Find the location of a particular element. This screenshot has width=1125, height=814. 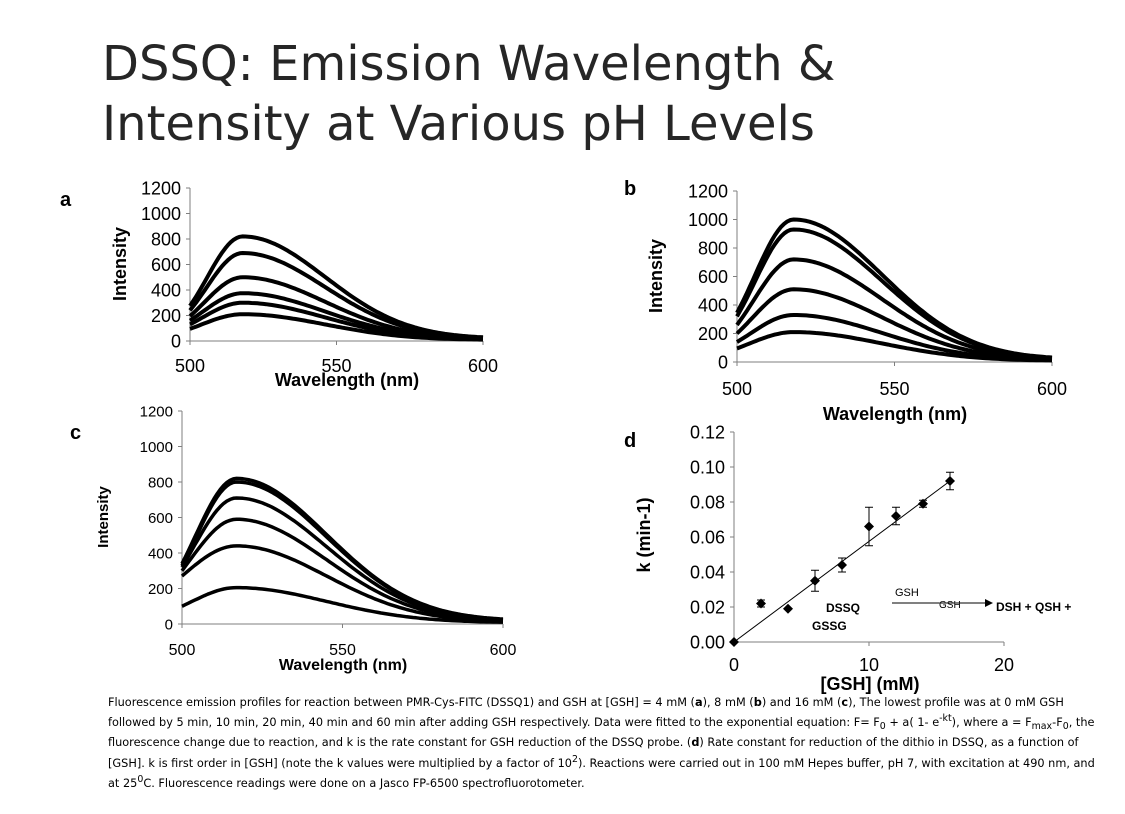

y-axis-label-c: Intensity is located at coordinates (103, 517).